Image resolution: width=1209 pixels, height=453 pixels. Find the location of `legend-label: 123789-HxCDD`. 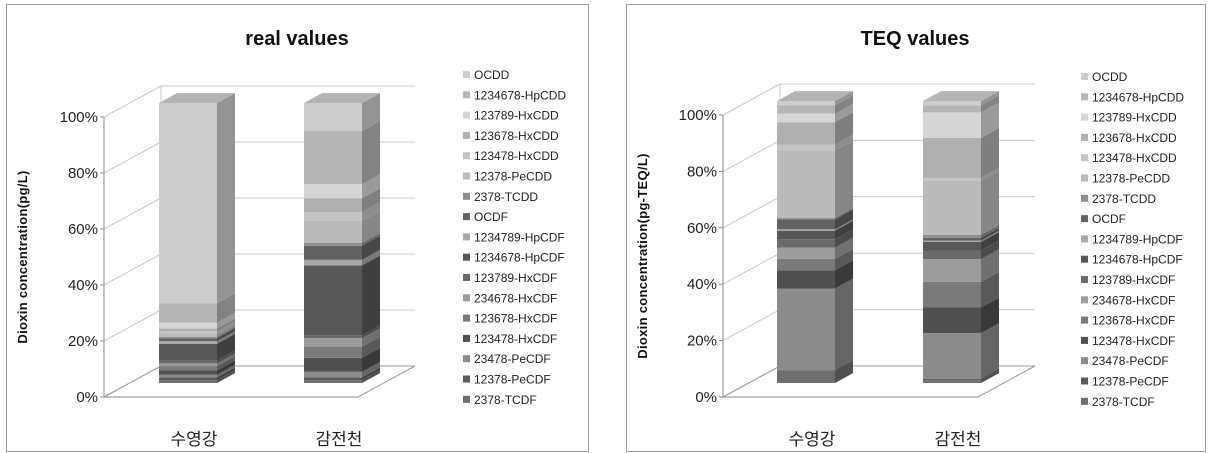

legend-label: 123789-HxCDD is located at coordinates (516, 116).